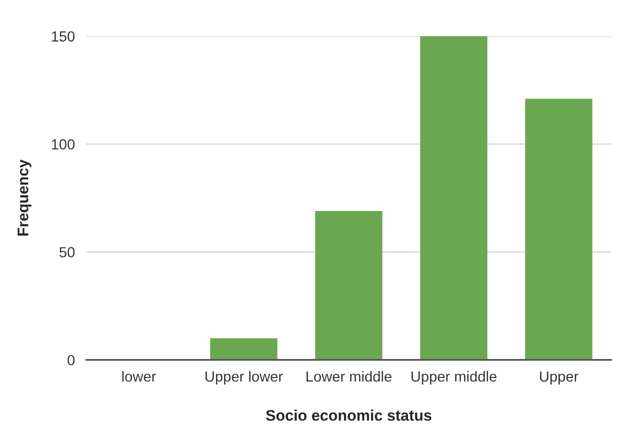 Image resolution: width=625 pixels, height=441 pixels. Describe the element at coordinates (349, 415) in the screenshot. I see `x-axis-title: Socio economic status` at that location.